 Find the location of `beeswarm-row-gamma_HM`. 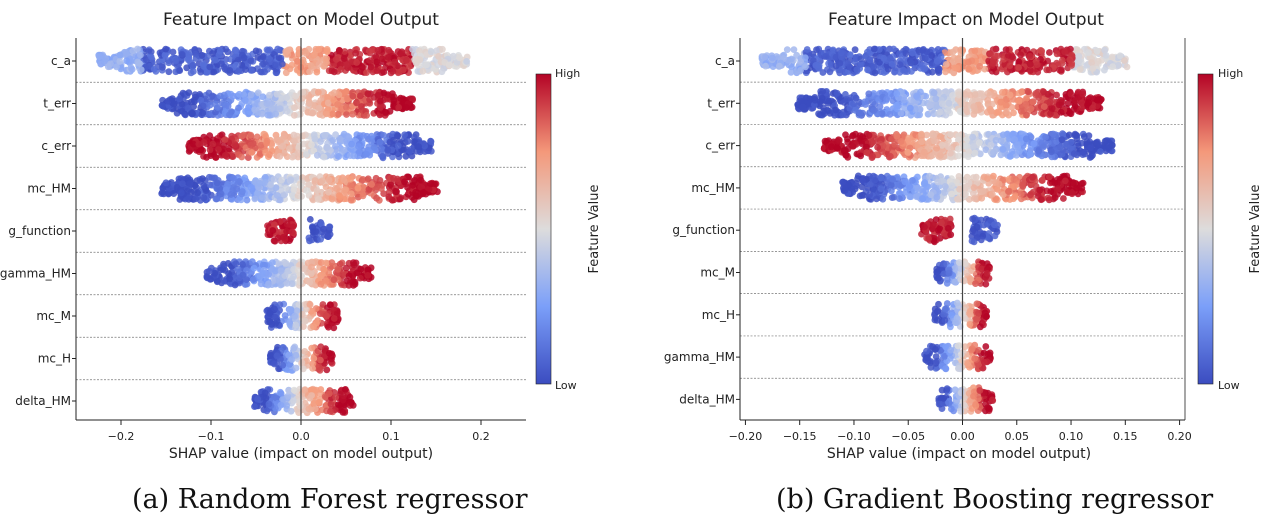

beeswarm-row-gamma_HM is located at coordinates (289, 273).